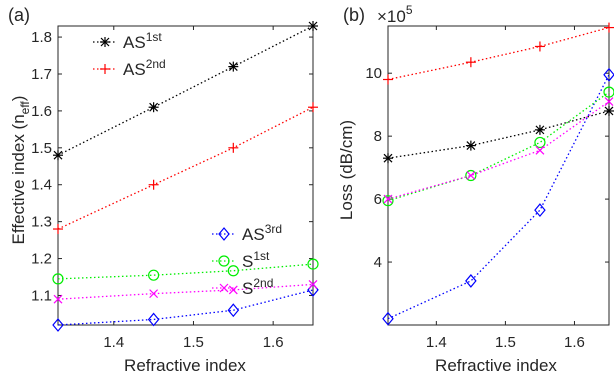 The height and width of the screenshot is (383, 614). Describe the element at coordinates (436, 342) in the screenshot. I see `panel-b-xtick-label: 1.4` at that location.